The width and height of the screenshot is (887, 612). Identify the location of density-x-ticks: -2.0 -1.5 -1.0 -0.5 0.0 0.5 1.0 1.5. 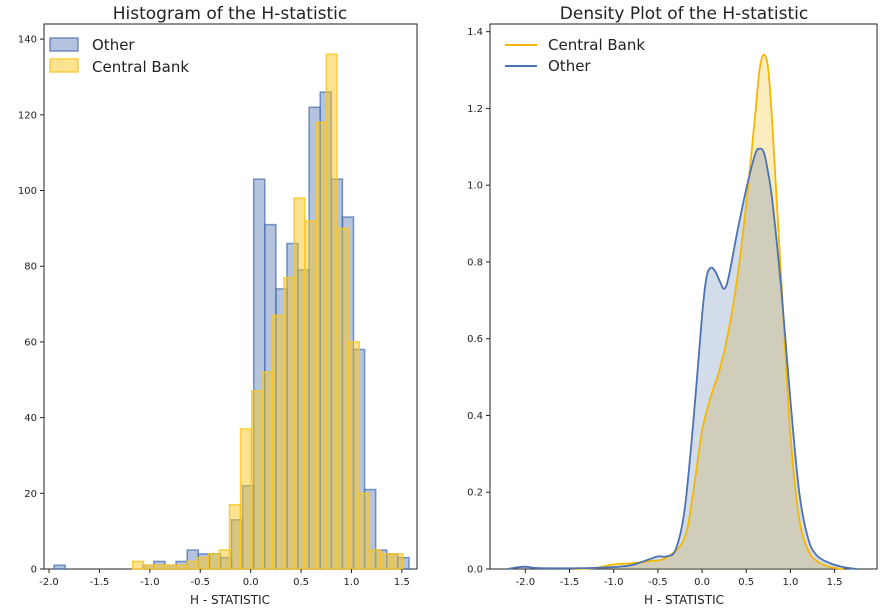
(679, 578).